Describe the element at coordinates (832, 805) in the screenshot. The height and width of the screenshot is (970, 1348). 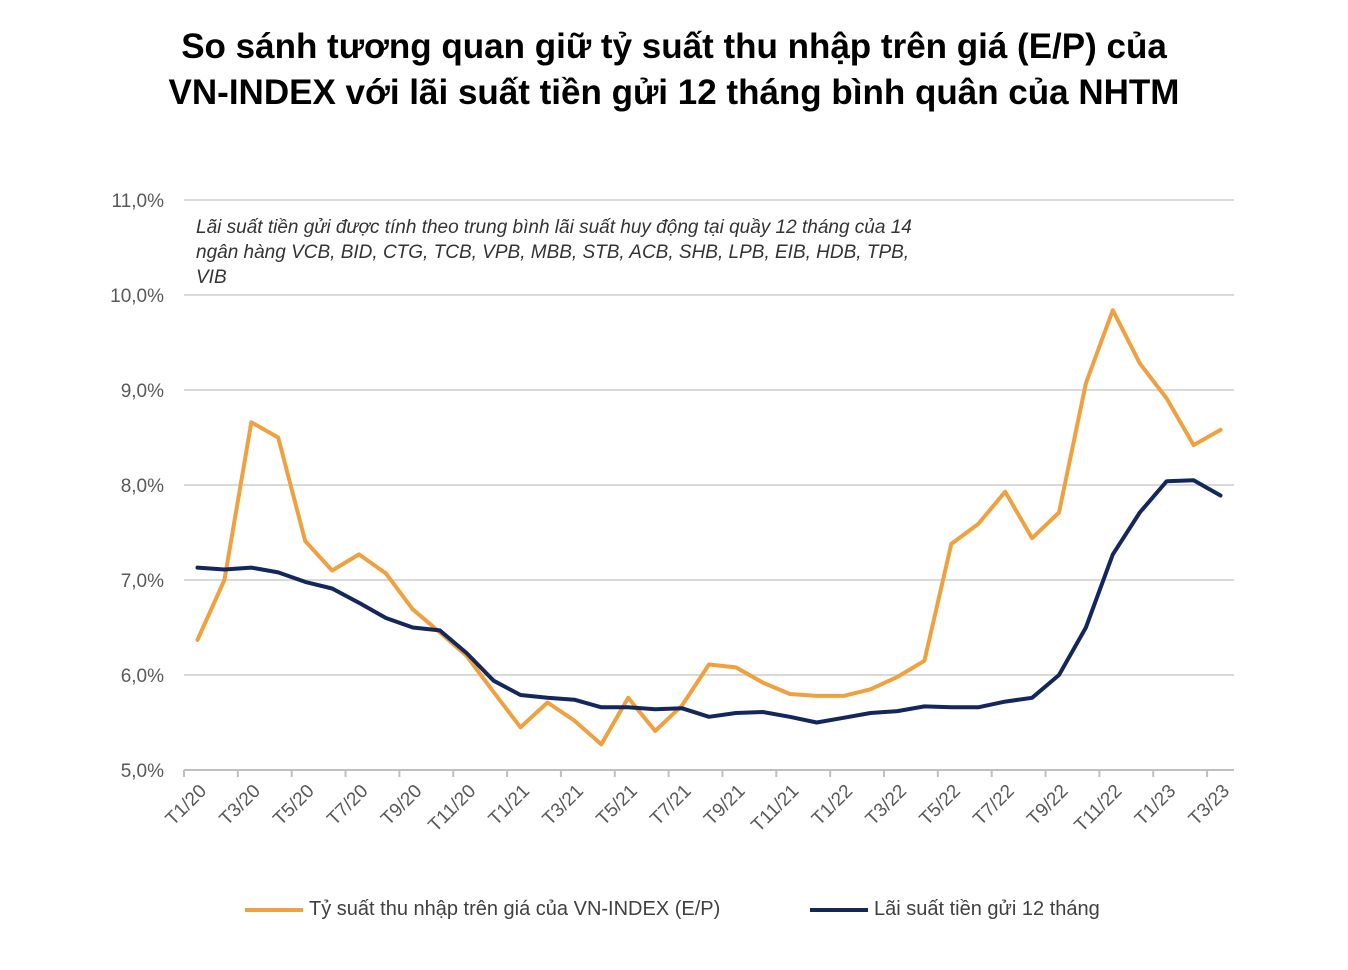
I see `x-tick-label: T1/22` at that location.